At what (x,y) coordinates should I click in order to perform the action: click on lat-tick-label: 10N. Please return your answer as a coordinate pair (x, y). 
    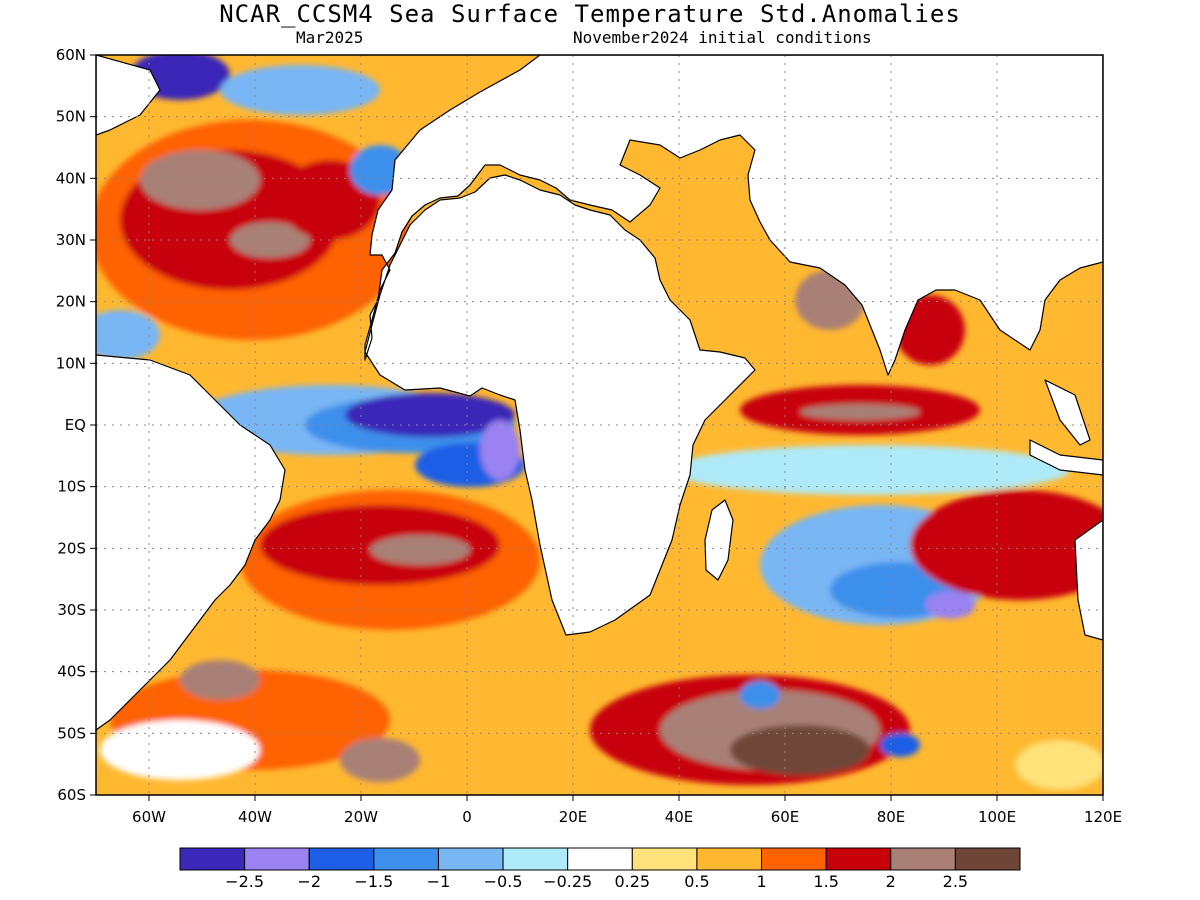
    Looking at the image, I should click on (71, 363).